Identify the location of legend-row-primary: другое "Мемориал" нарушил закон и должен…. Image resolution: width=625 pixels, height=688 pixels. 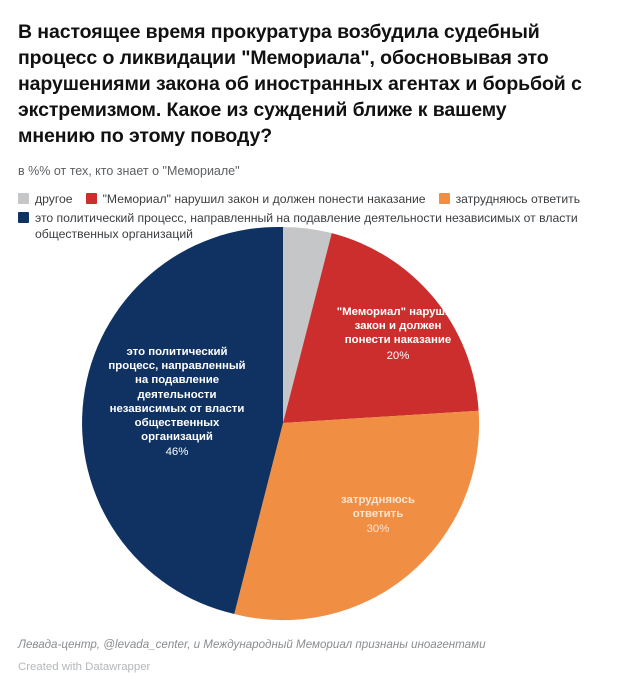
(308, 200).